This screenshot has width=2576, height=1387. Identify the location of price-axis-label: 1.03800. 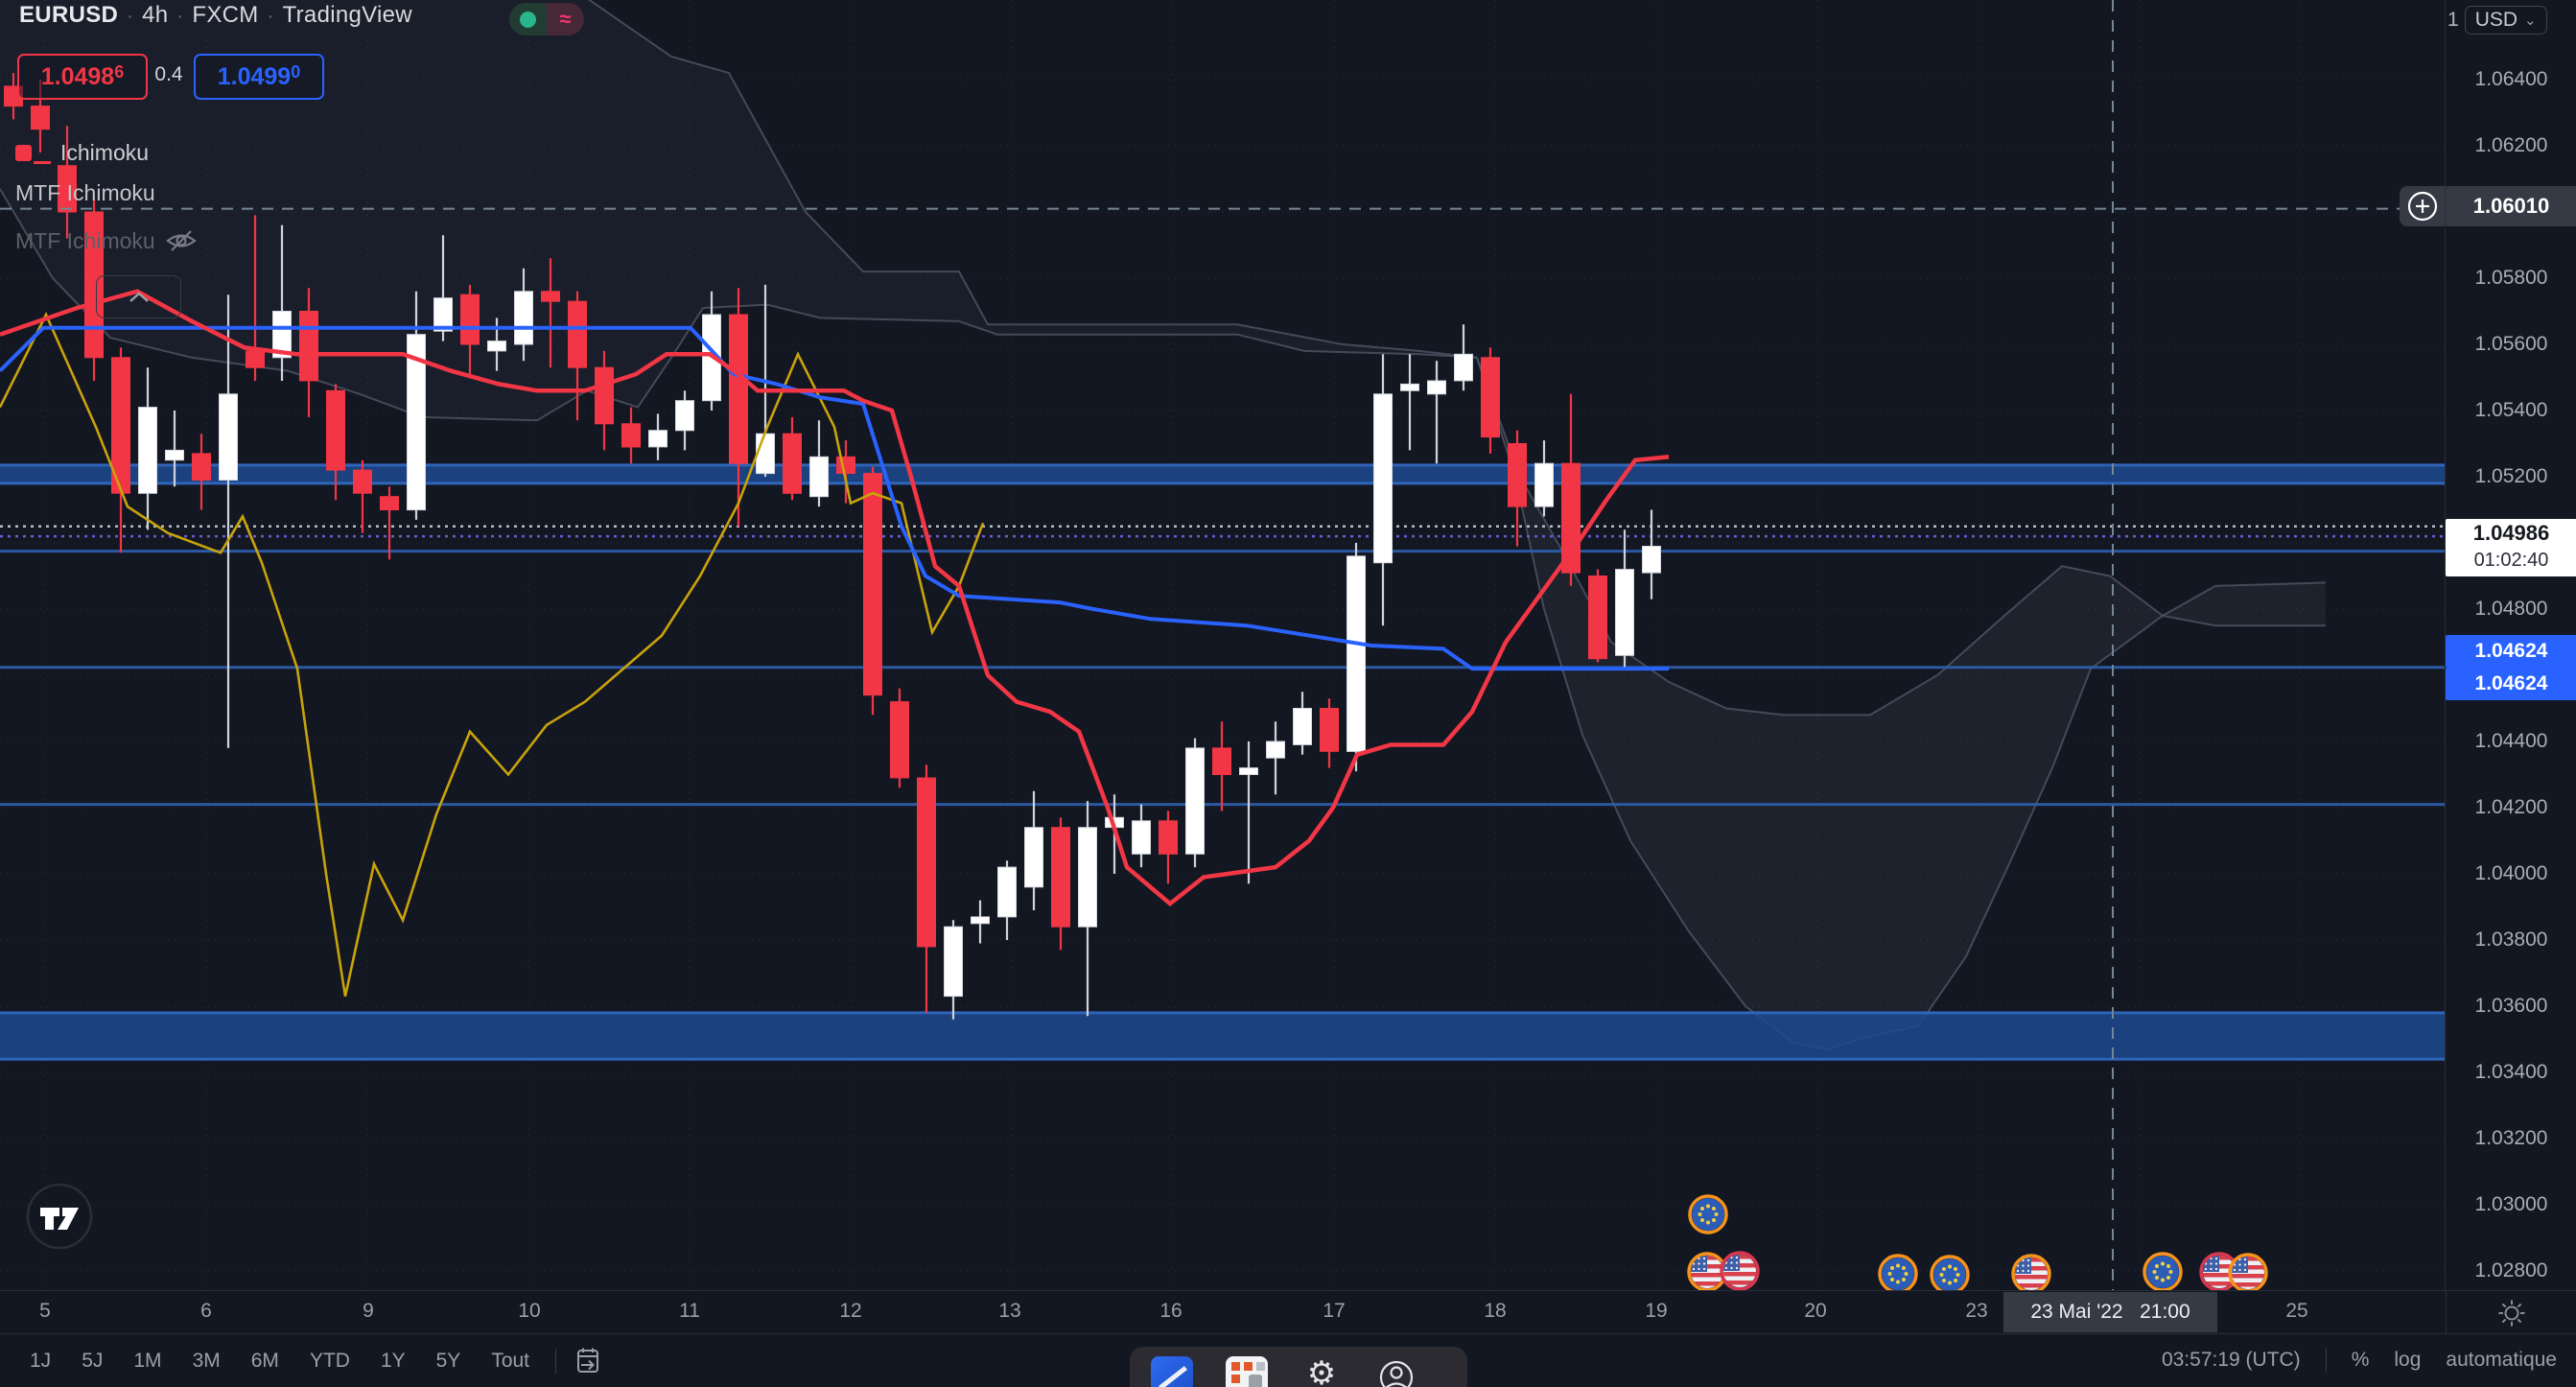
(2511, 940).